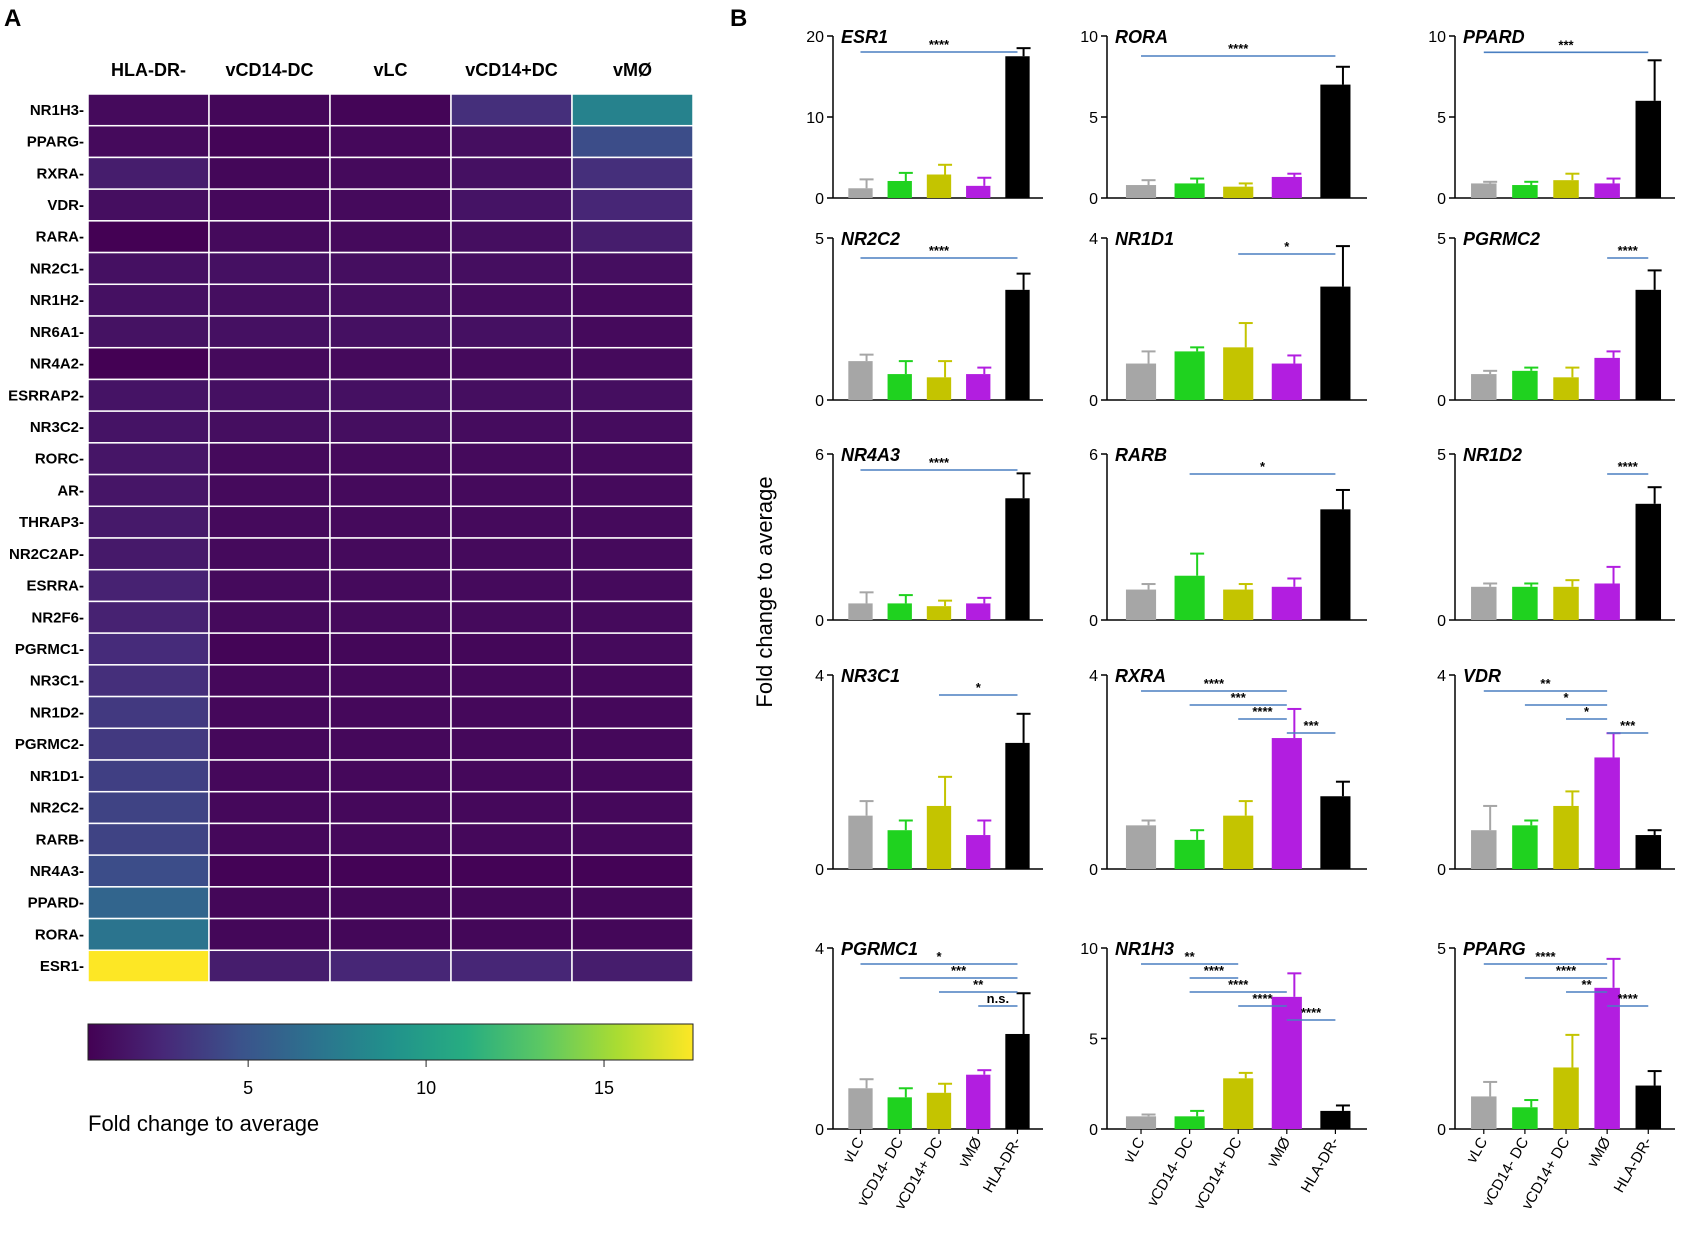 Image resolution: width=1705 pixels, height=1233 pixels. Describe the element at coordinates (764, 591) in the screenshot. I see `panel-b-y-axis-label: Fold change to average` at that location.